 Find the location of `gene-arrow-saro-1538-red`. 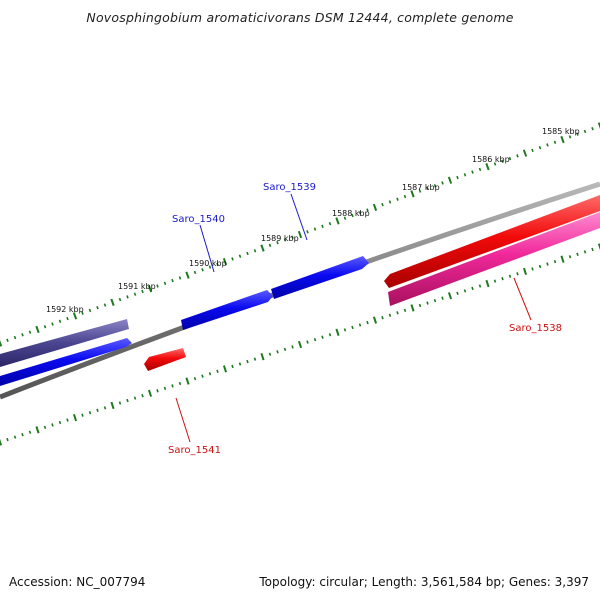

gene-arrow-saro-1538-red is located at coordinates (492, 241).